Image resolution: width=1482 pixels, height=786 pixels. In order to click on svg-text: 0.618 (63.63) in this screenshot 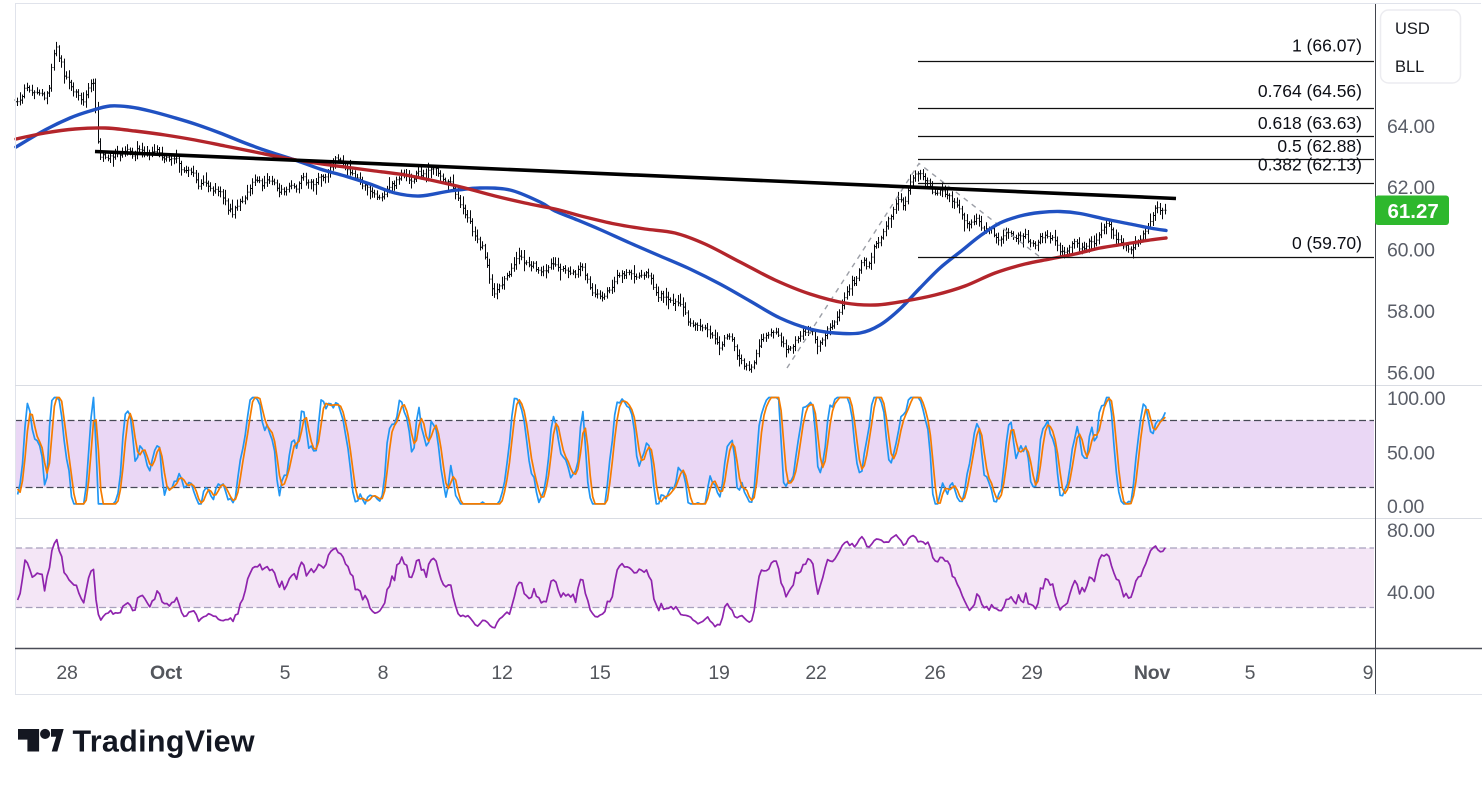, I will do `click(1310, 123)`.